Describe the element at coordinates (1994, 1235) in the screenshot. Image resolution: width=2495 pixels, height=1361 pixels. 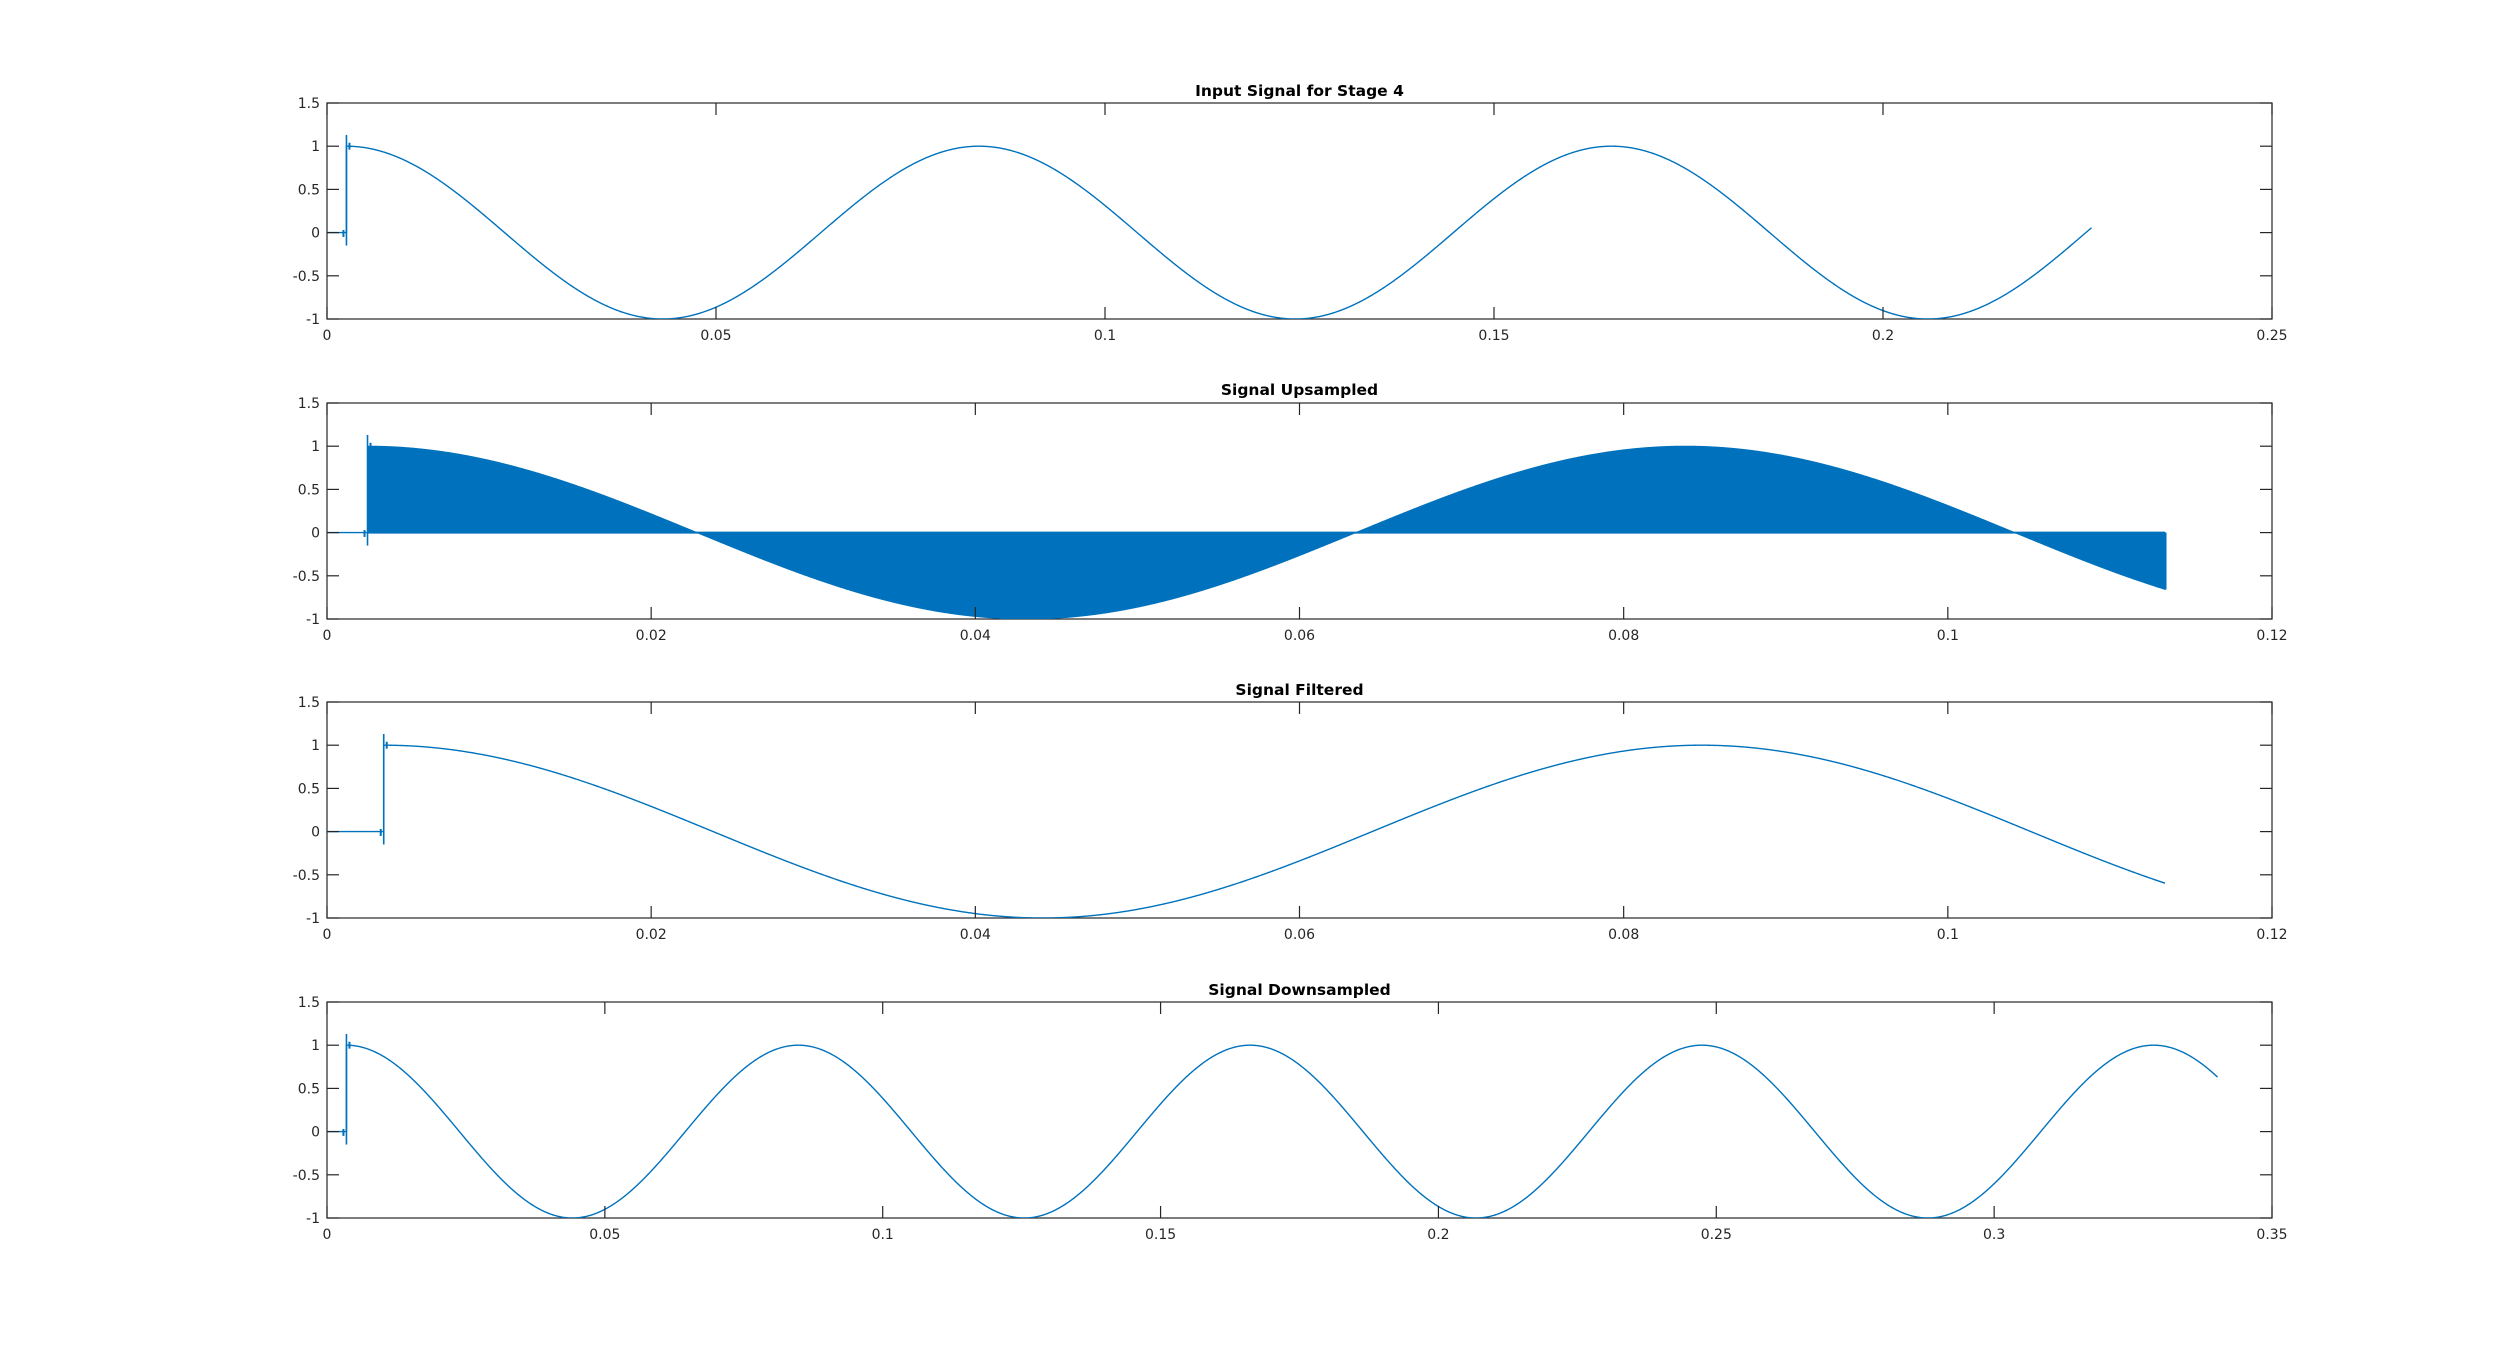
I see `x-tick-label: 0.3` at that location.